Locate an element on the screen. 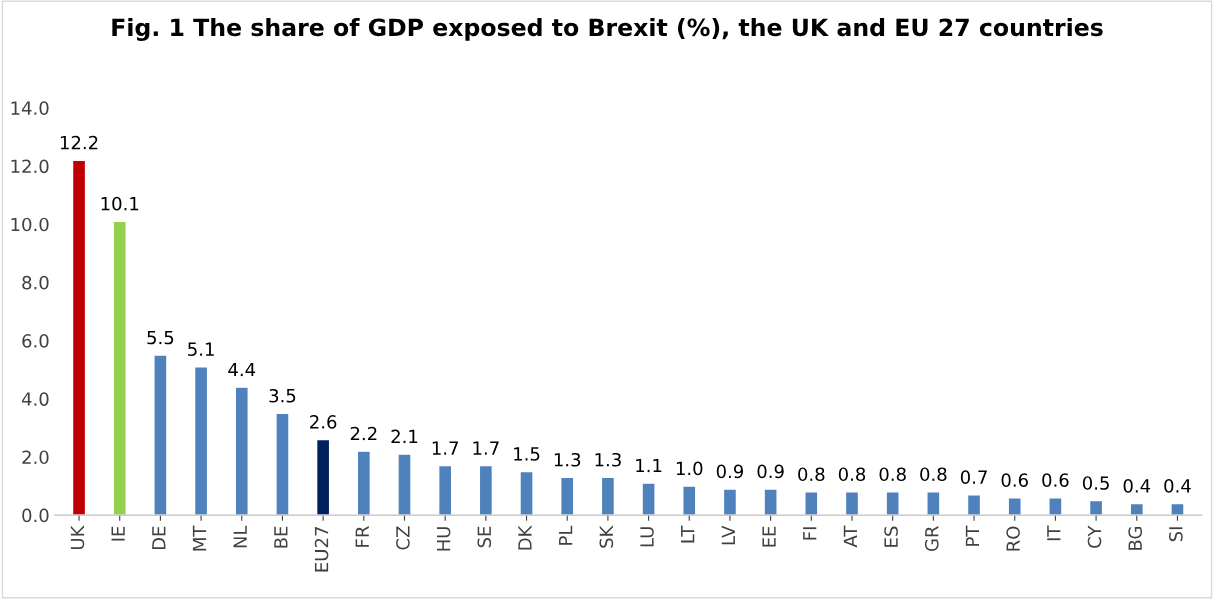 The width and height of the screenshot is (1214, 599). data-label: 1.0 is located at coordinates (689, 468).